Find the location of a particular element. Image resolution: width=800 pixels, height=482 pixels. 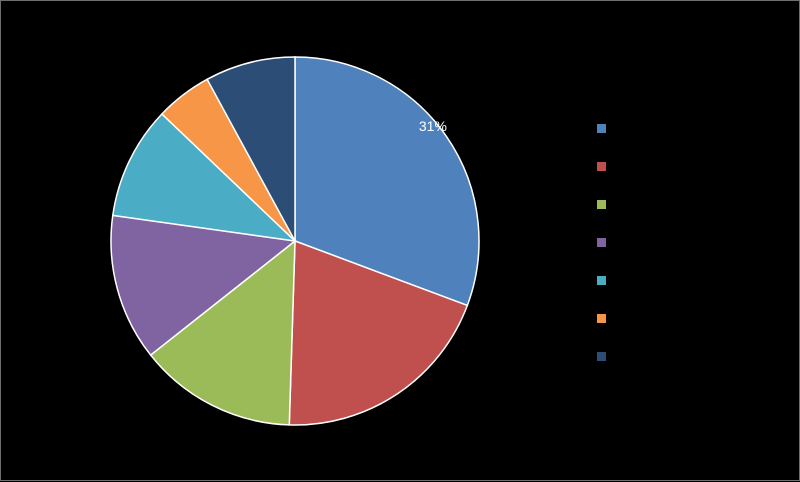

legend-item: Dental Implant is located at coordinates (697, 251).